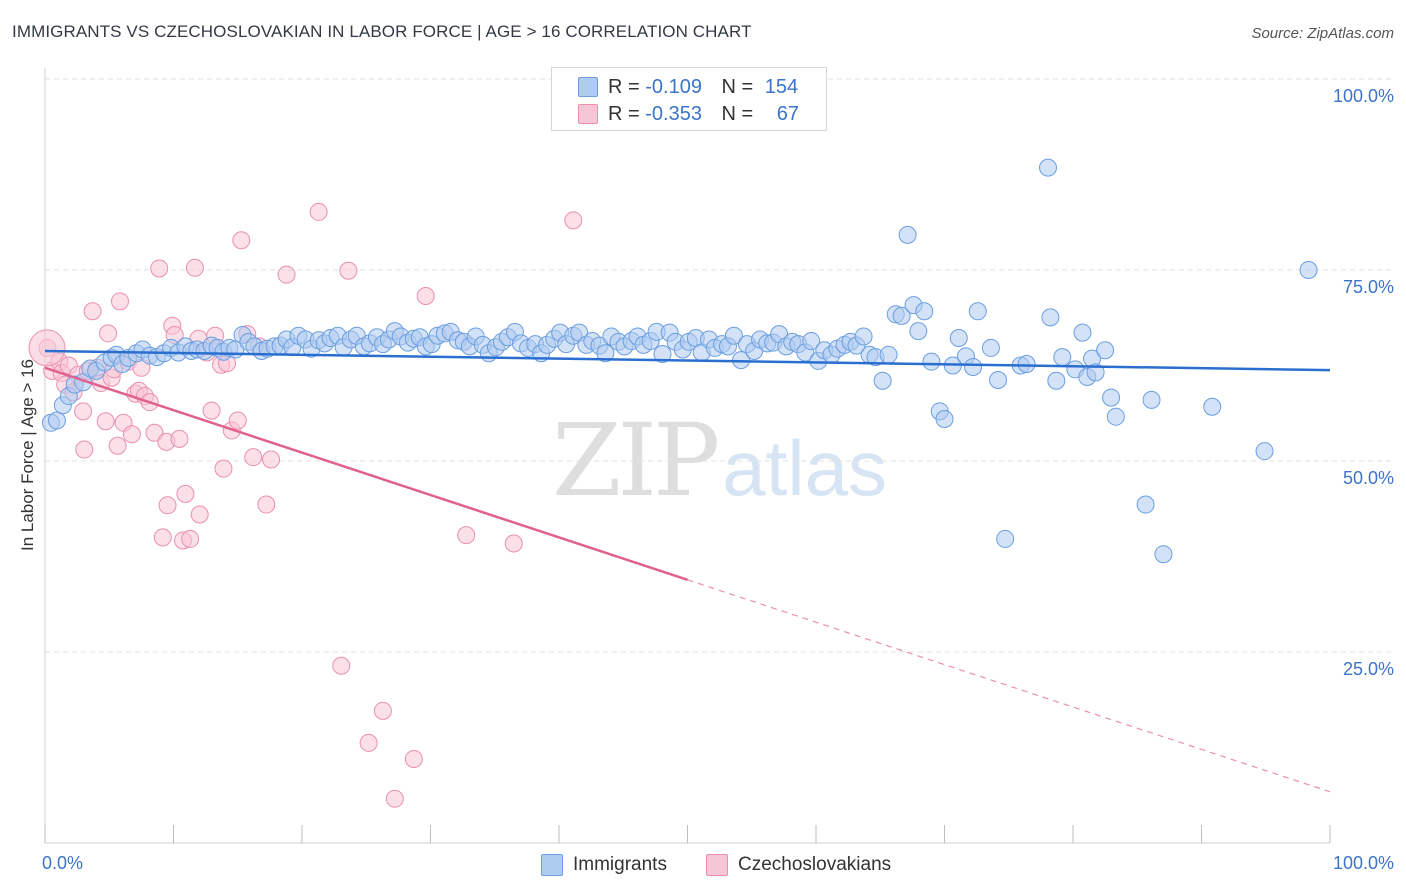 This screenshot has height=892, width=1406. What do you see at coordinates (1368, 478) in the screenshot?
I see `y-tick-label-50: 50.0%` at bounding box center [1368, 478].